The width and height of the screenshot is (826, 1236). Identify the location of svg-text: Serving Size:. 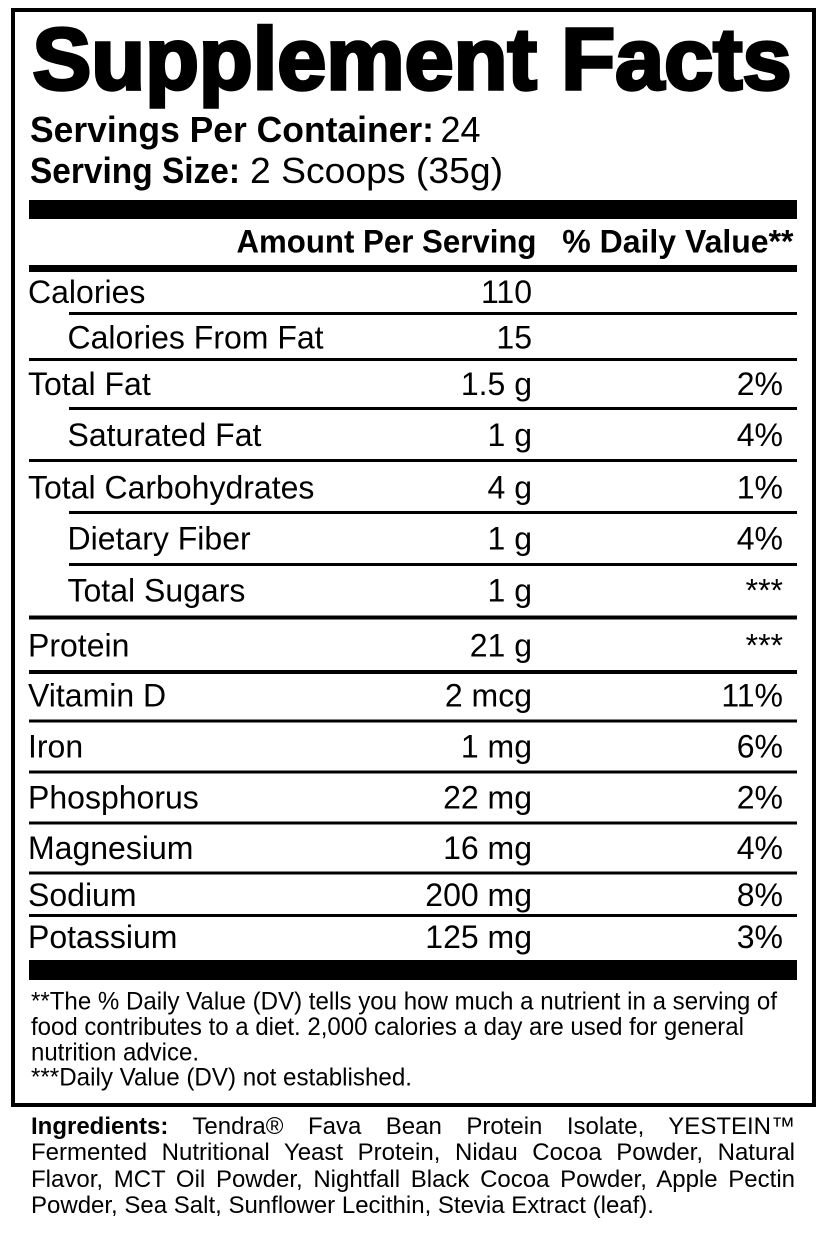
(135, 170).